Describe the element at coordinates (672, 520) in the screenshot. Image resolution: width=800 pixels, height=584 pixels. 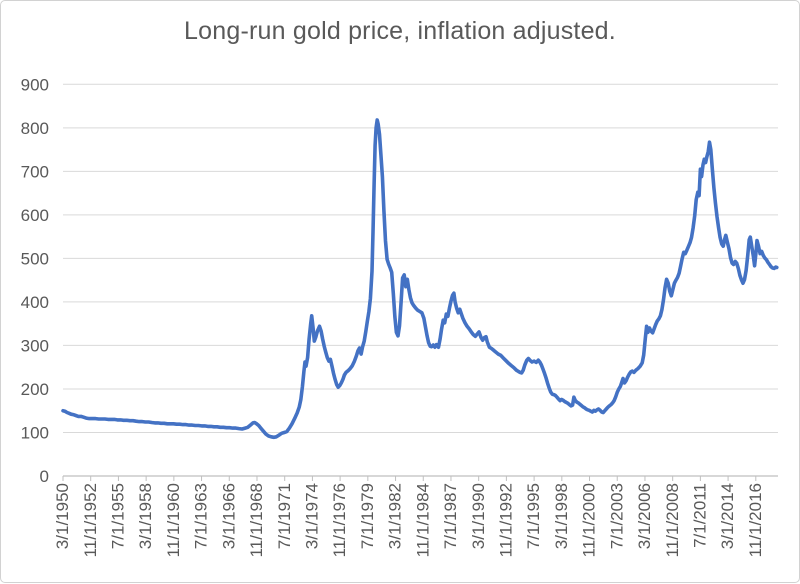
I see `x-axis-label: 11/1/2008` at that location.